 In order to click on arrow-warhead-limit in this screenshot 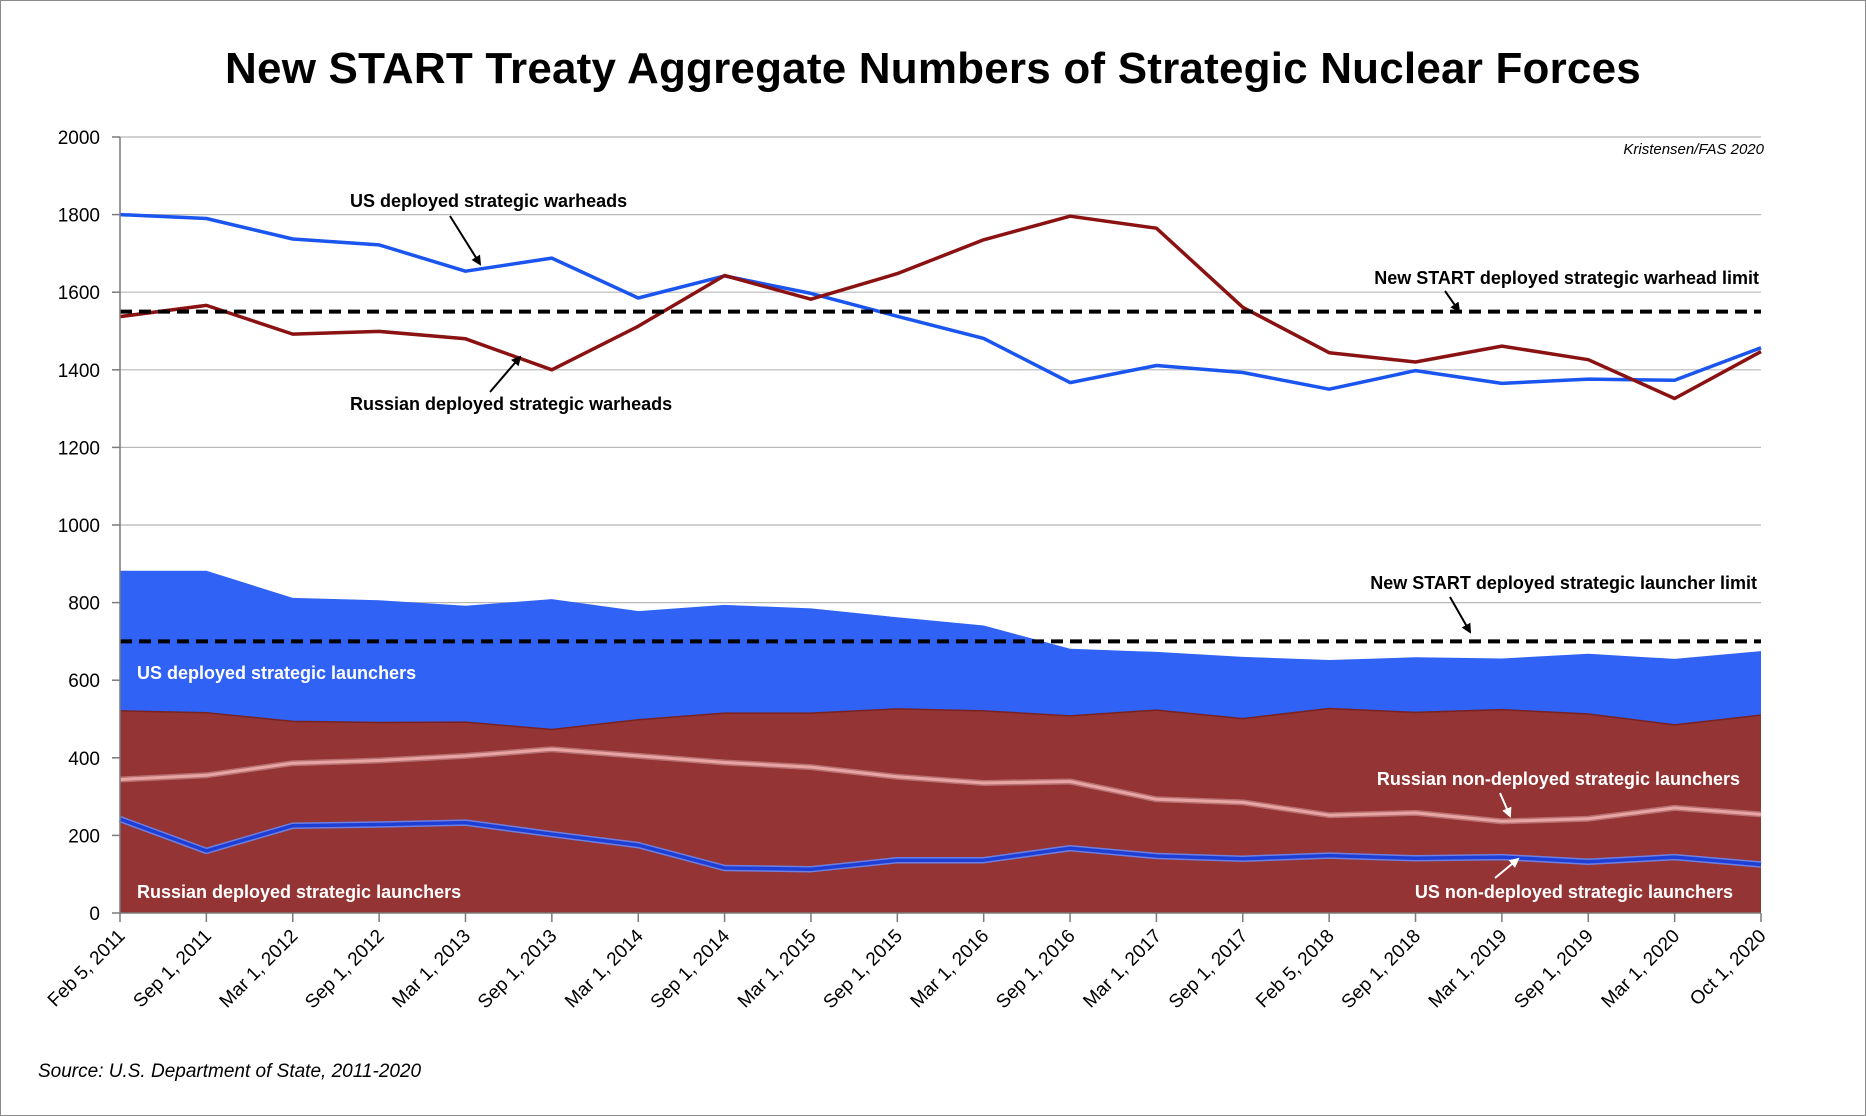, I will do `click(1452, 301)`.